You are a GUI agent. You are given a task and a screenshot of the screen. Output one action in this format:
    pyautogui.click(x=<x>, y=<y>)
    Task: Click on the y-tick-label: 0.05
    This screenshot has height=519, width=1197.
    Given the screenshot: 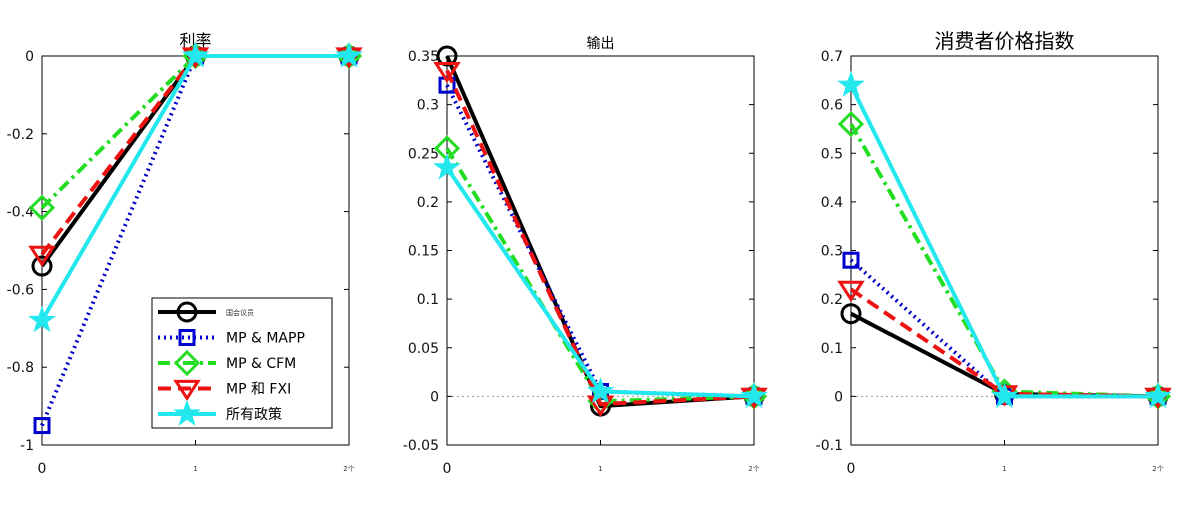 What is the action you would take?
    pyautogui.click(x=423, y=349)
    